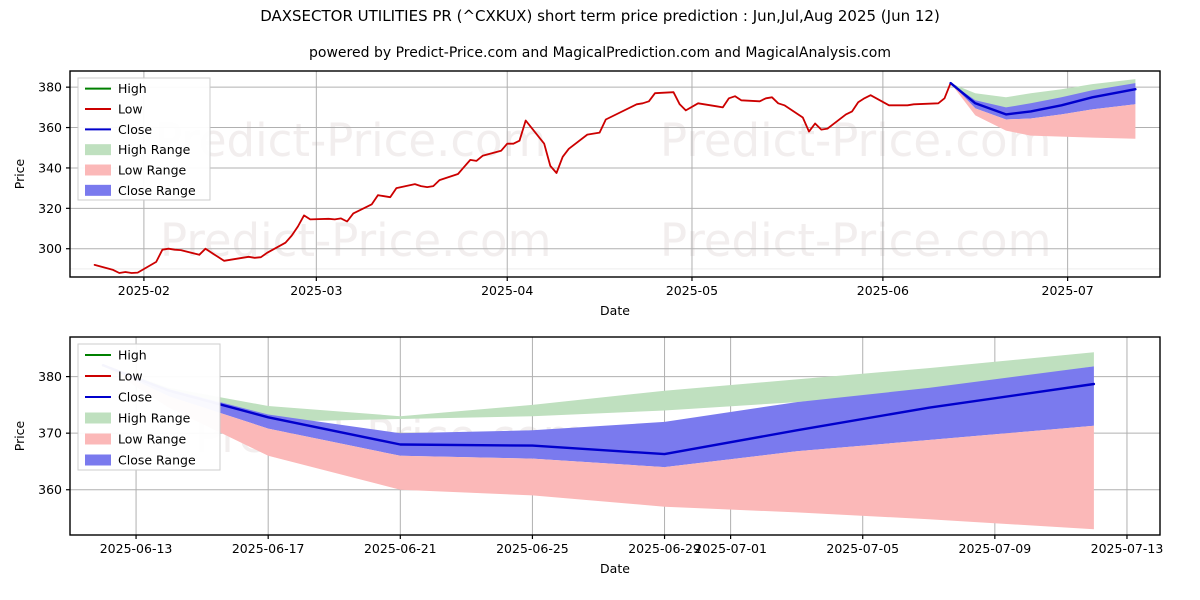 The image size is (1200, 600). I want to click on band-low-range, so click(1043, 111).